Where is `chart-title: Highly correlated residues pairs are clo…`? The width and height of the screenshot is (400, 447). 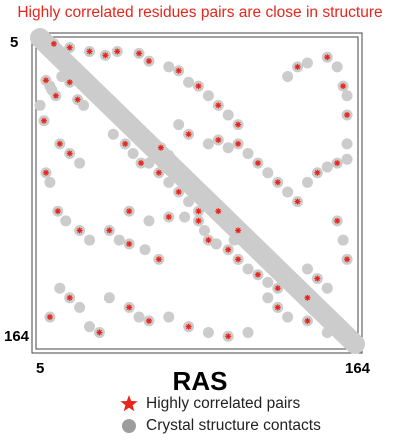 chart-title: Highly correlated residues pairs are clo… is located at coordinates (200, 12).